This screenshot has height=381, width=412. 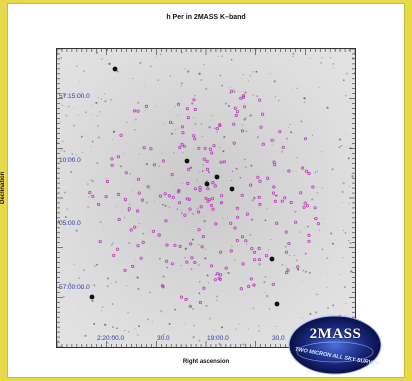 What do you see at coordinates (206, 17) in the screenshot?
I see `figure-title: h Per in 2MASS K–band` at bounding box center [206, 17].